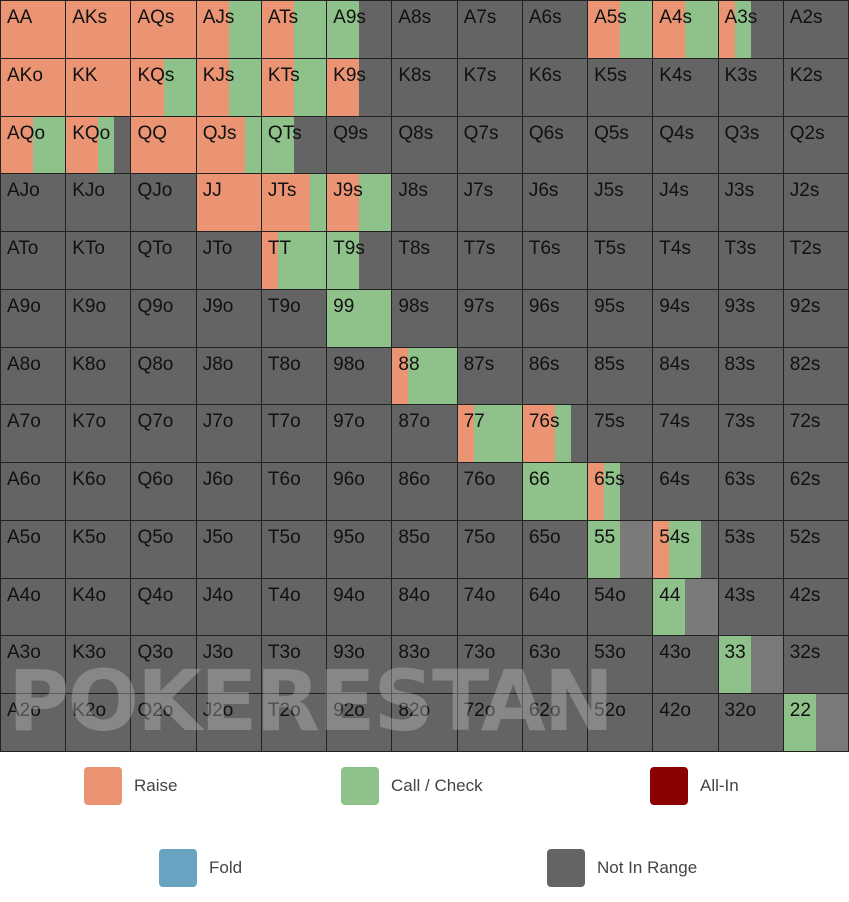 The image size is (849, 902). Describe the element at coordinates (424, 665) in the screenshot. I see `hand-cell: 83o` at that location.